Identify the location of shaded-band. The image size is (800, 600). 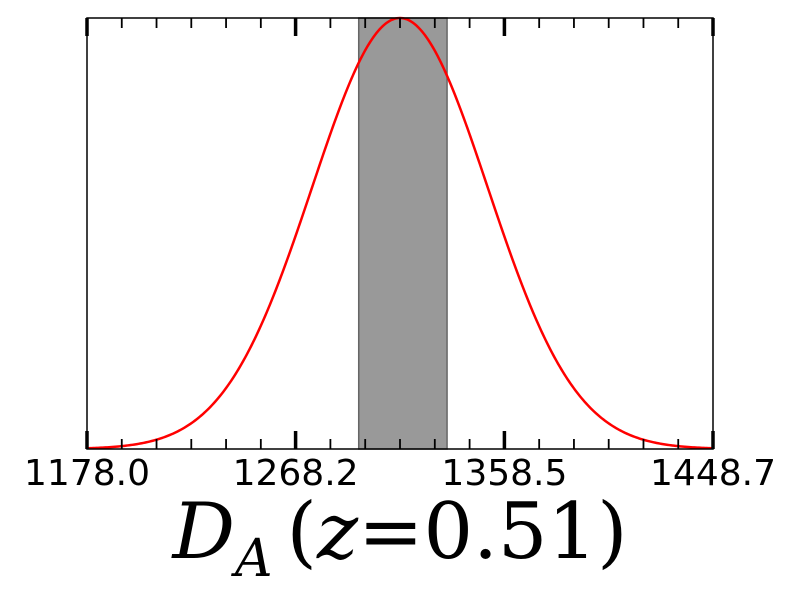
(402, 233).